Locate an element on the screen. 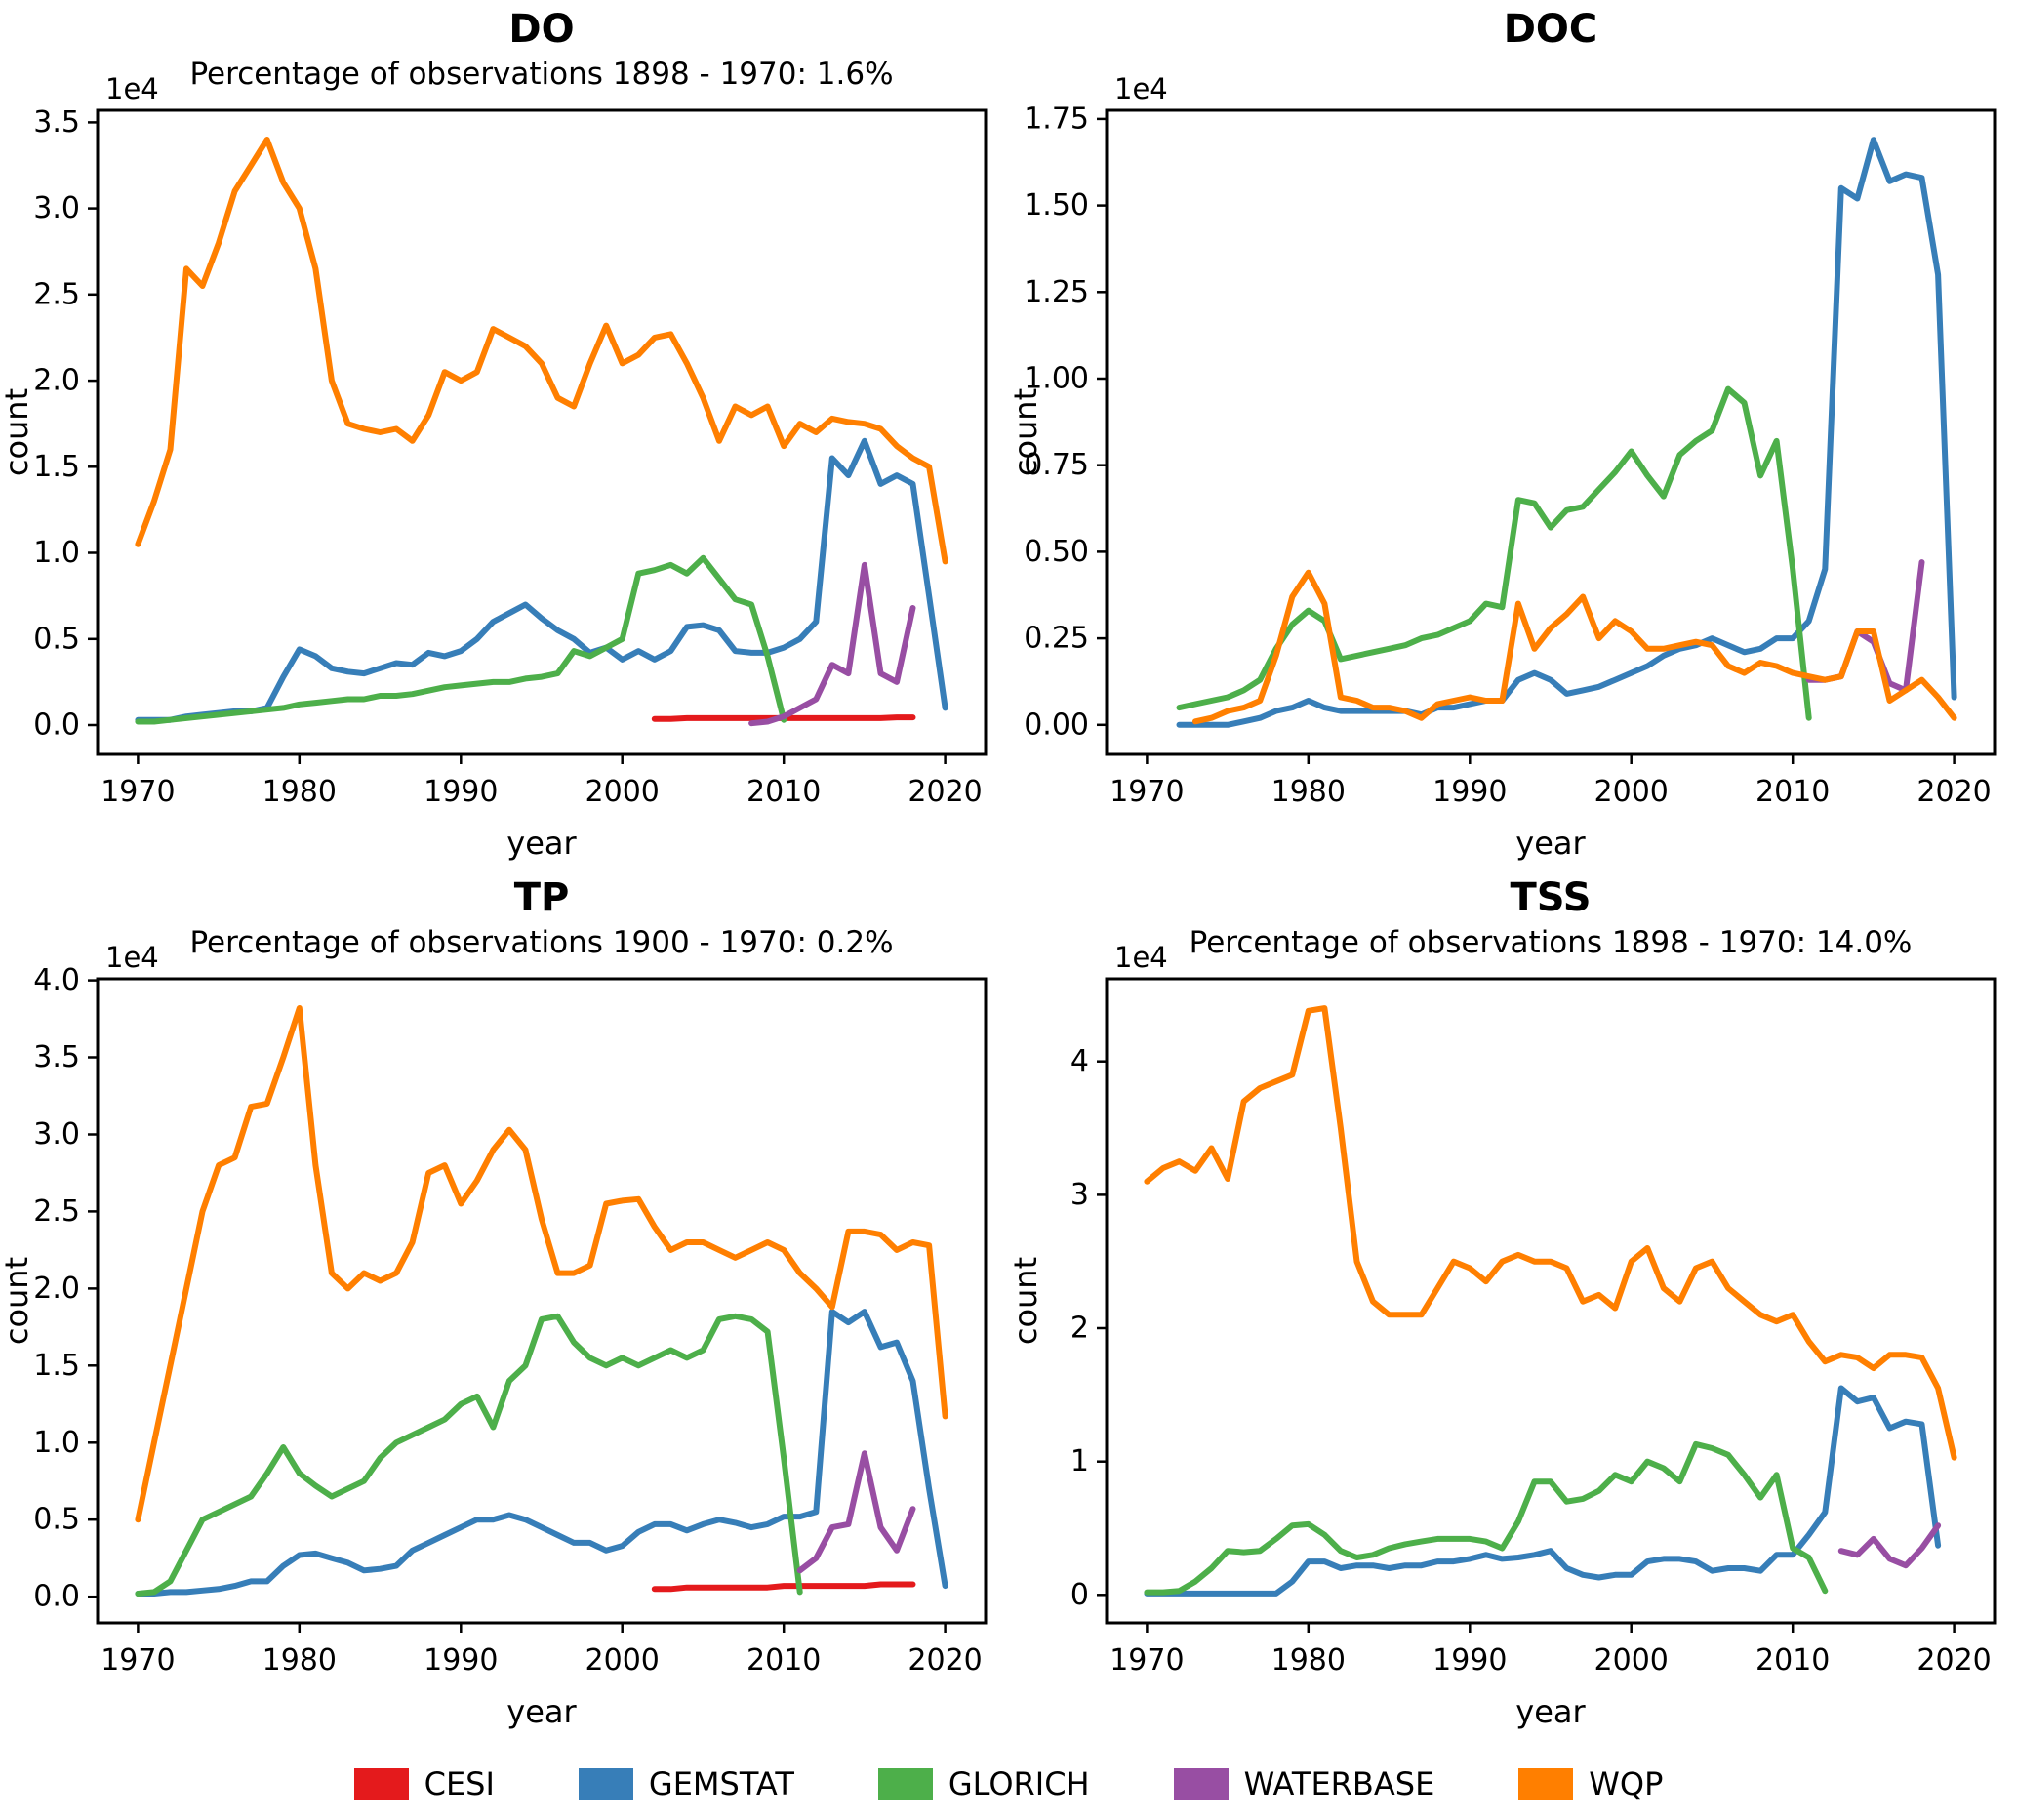 Image resolution: width=2017 pixels, height=1820 pixels. svg-text: 0.50 is located at coordinates (1056, 552).